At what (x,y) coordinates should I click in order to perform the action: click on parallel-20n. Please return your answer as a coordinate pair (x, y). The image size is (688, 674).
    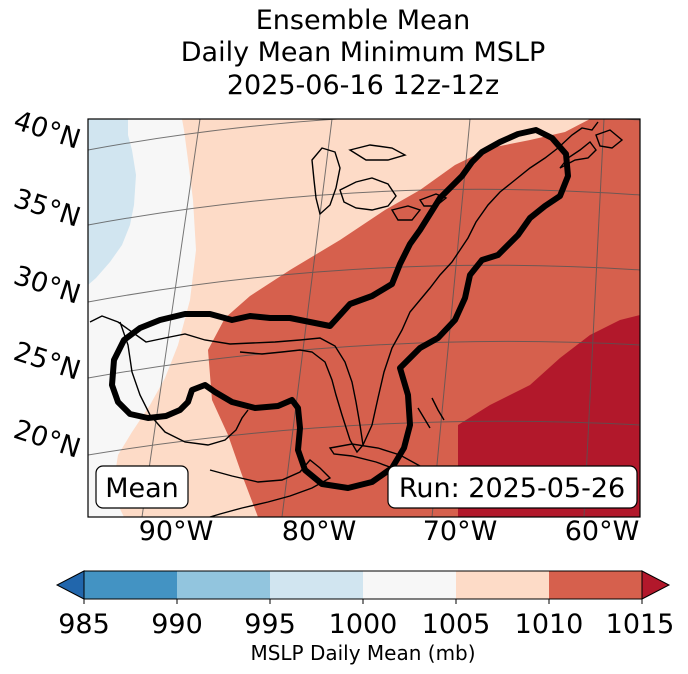
    Looking at the image, I should click on (364, 438).